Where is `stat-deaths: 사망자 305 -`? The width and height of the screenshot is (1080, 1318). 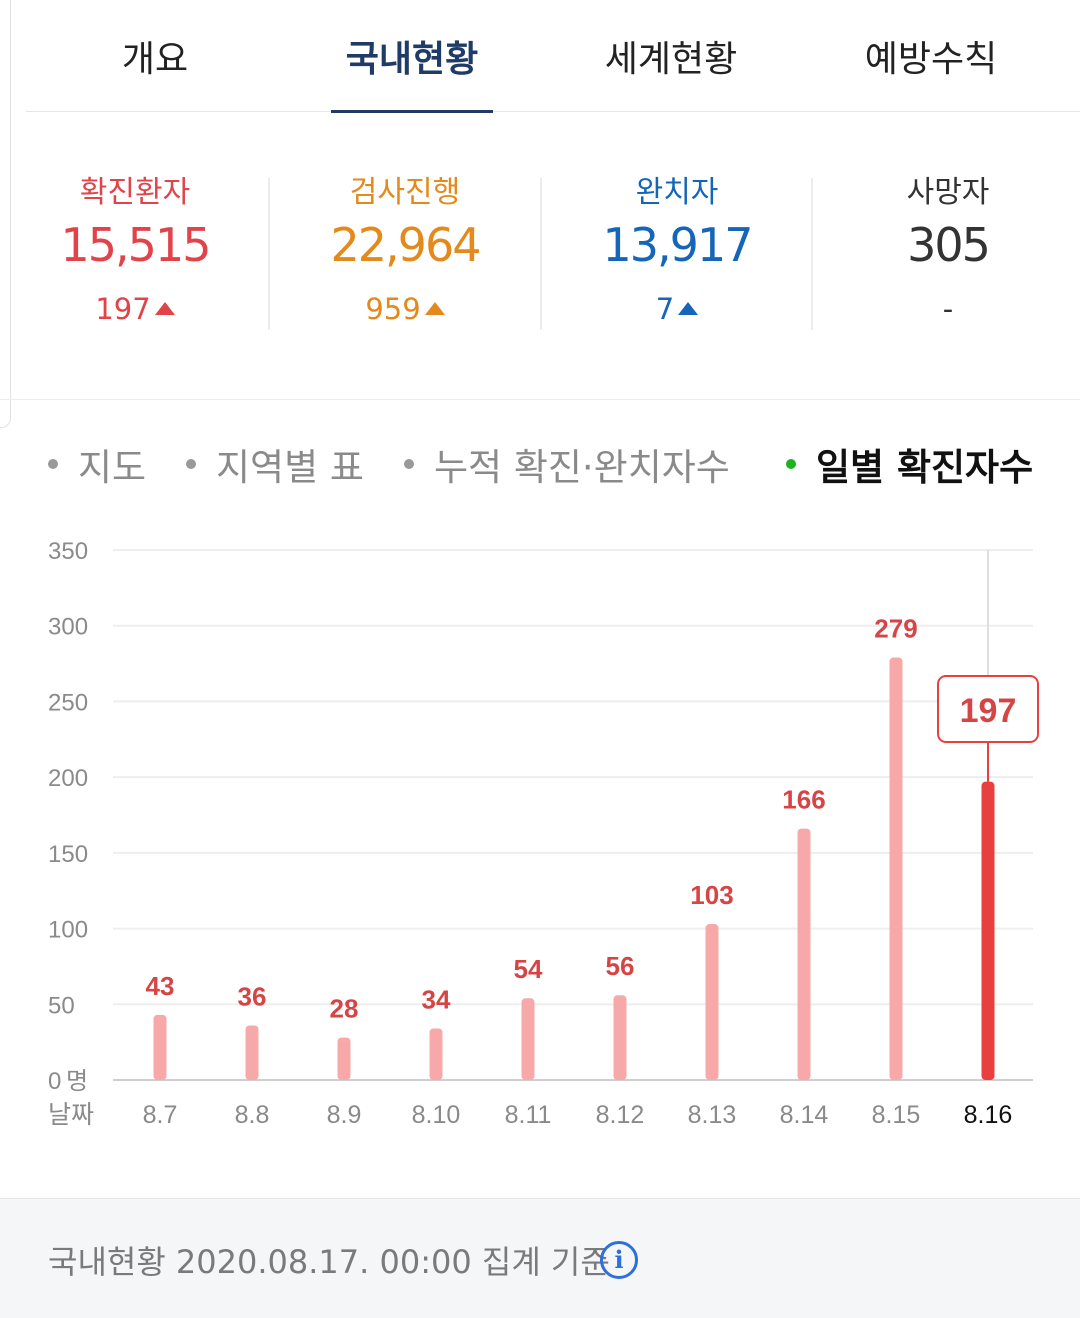
stat-deaths: 사망자 305 - is located at coordinates (946, 254).